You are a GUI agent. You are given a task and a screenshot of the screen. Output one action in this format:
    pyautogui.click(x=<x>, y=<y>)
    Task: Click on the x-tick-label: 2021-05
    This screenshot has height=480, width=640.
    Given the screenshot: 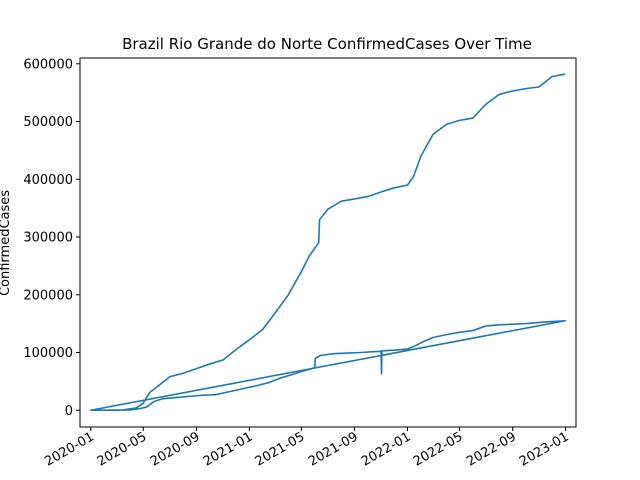 What is the action you would take?
    pyautogui.click(x=280, y=449)
    